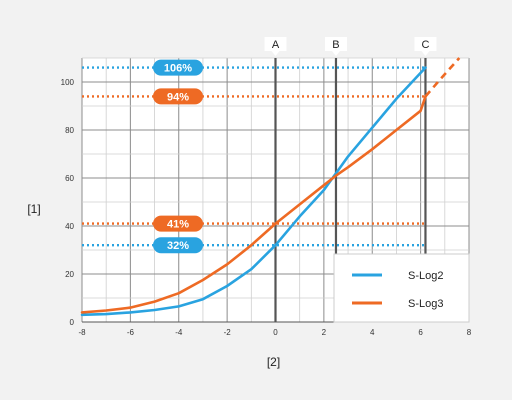 The image size is (512, 400). I want to click on x-tick-label: -8, so click(82, 332).